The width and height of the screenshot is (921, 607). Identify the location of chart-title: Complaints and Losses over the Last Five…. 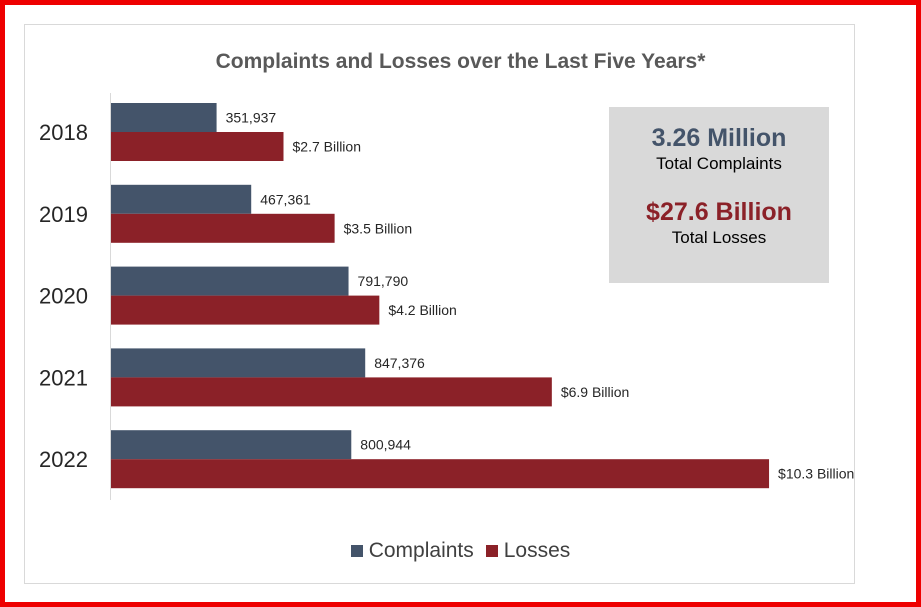
(460, 61).